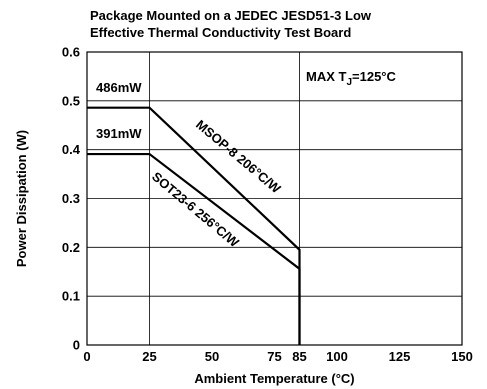 This screenshot has width=487, height=389. What do you see at coordinates (374, 76) in the screenshot?
I see `annotation-suffix: =125°C` at bounding box center [374, 76].